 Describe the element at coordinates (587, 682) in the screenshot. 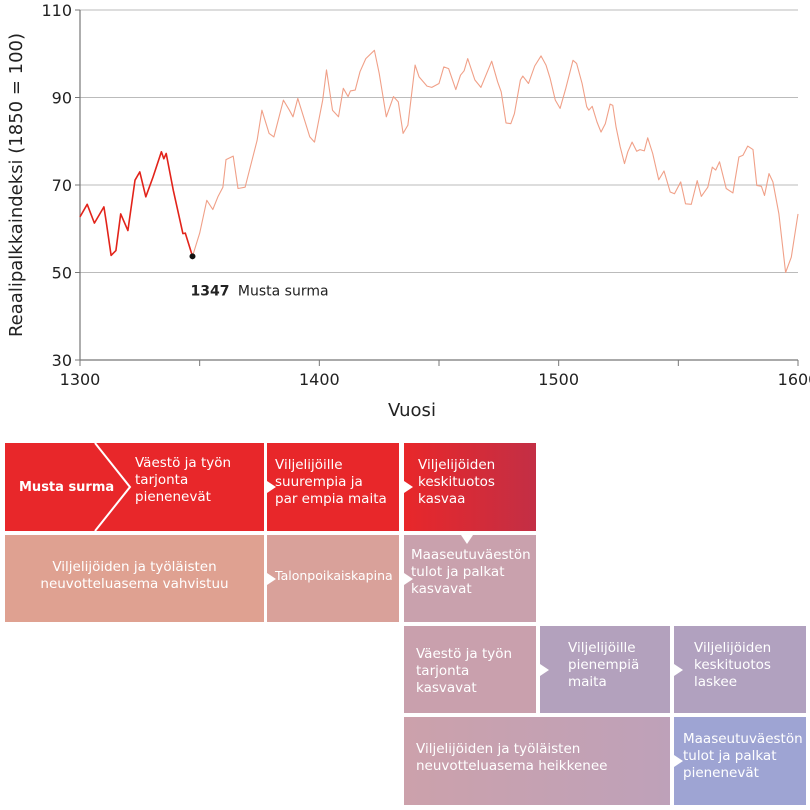

I see `box-text: maita` at that location.